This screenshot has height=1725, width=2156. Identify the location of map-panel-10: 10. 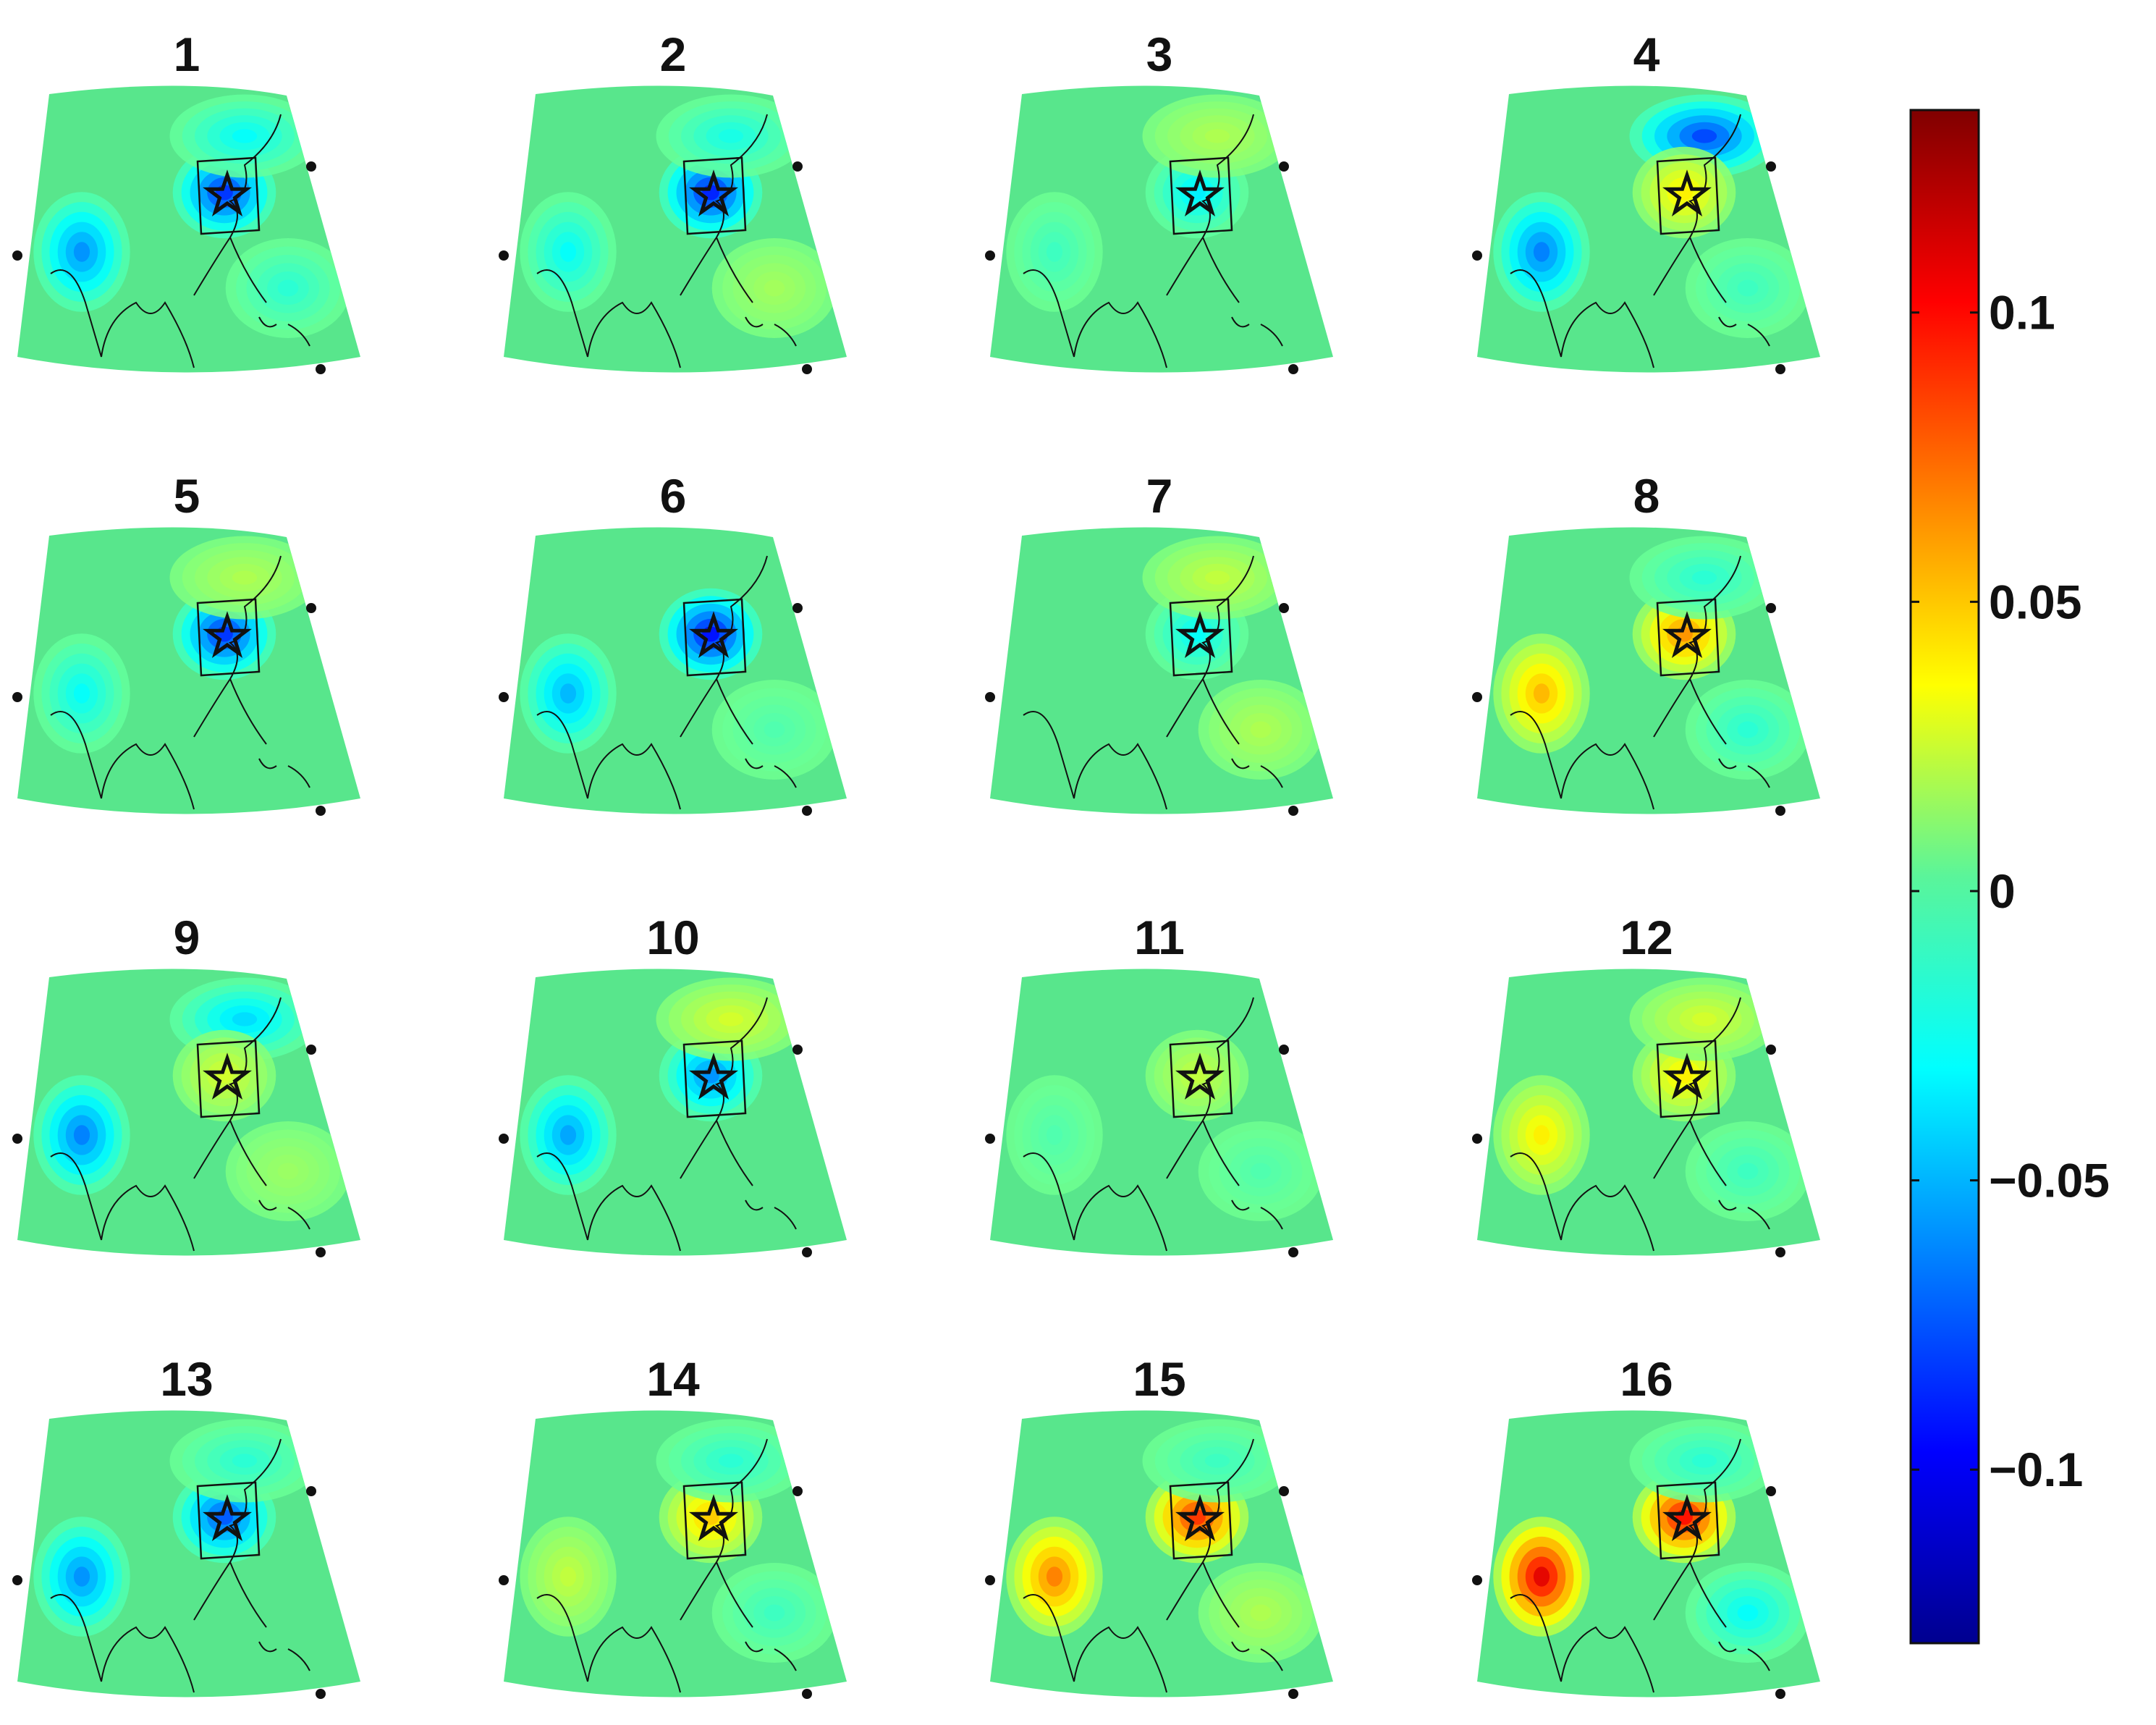
(673, 1084).